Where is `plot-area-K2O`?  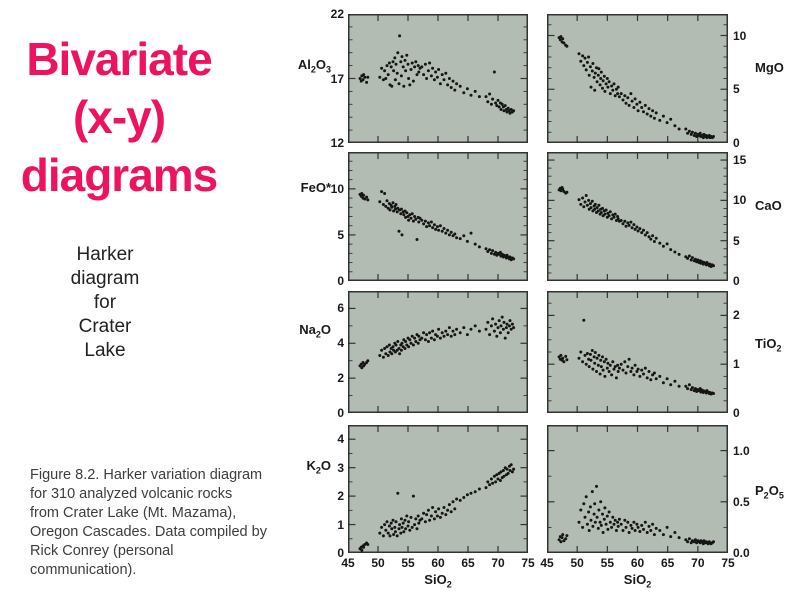 plot-area-K2O is located at coordinates (438, 489).